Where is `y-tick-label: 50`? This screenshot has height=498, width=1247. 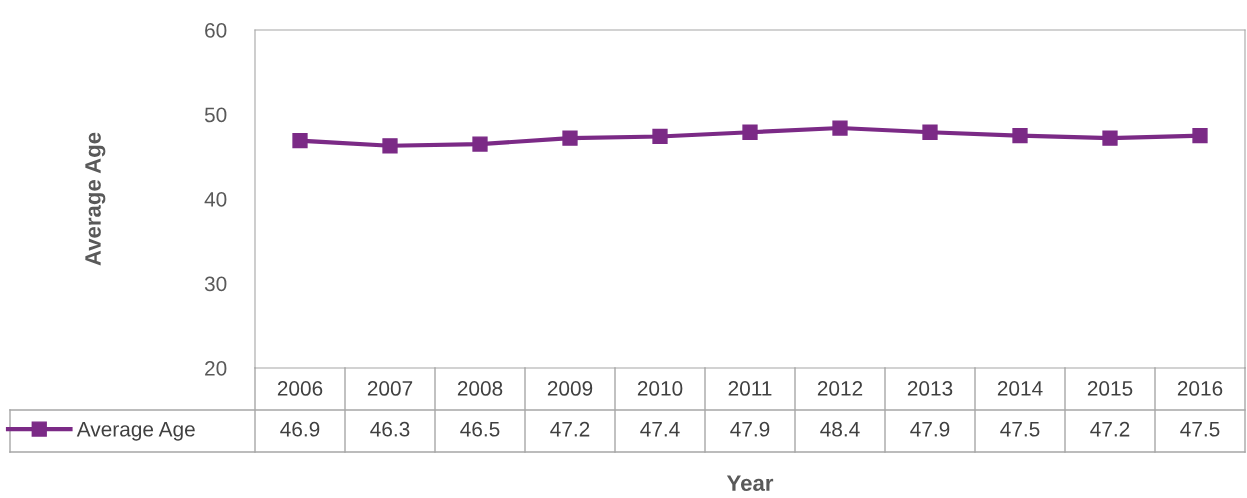 y-tick-label: 50 is located at coordinates (215, 115).